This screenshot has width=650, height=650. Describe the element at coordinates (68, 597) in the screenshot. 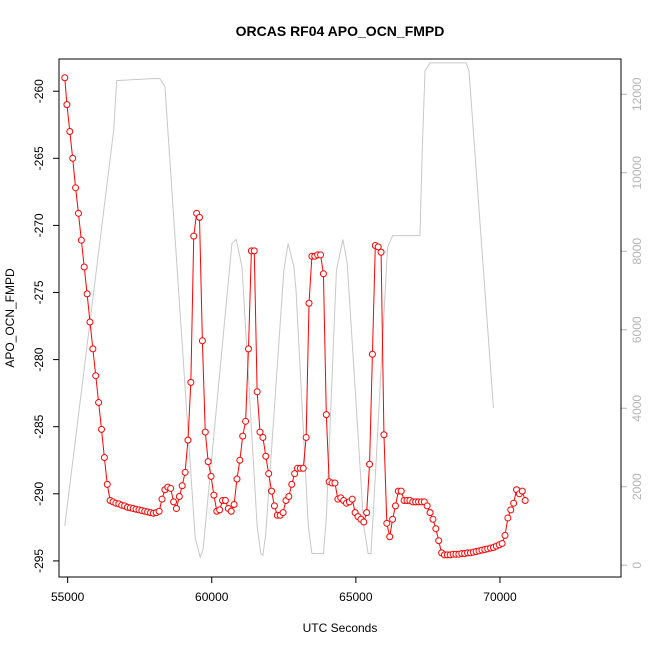

I see `x-tick-label: 55000` at that location.